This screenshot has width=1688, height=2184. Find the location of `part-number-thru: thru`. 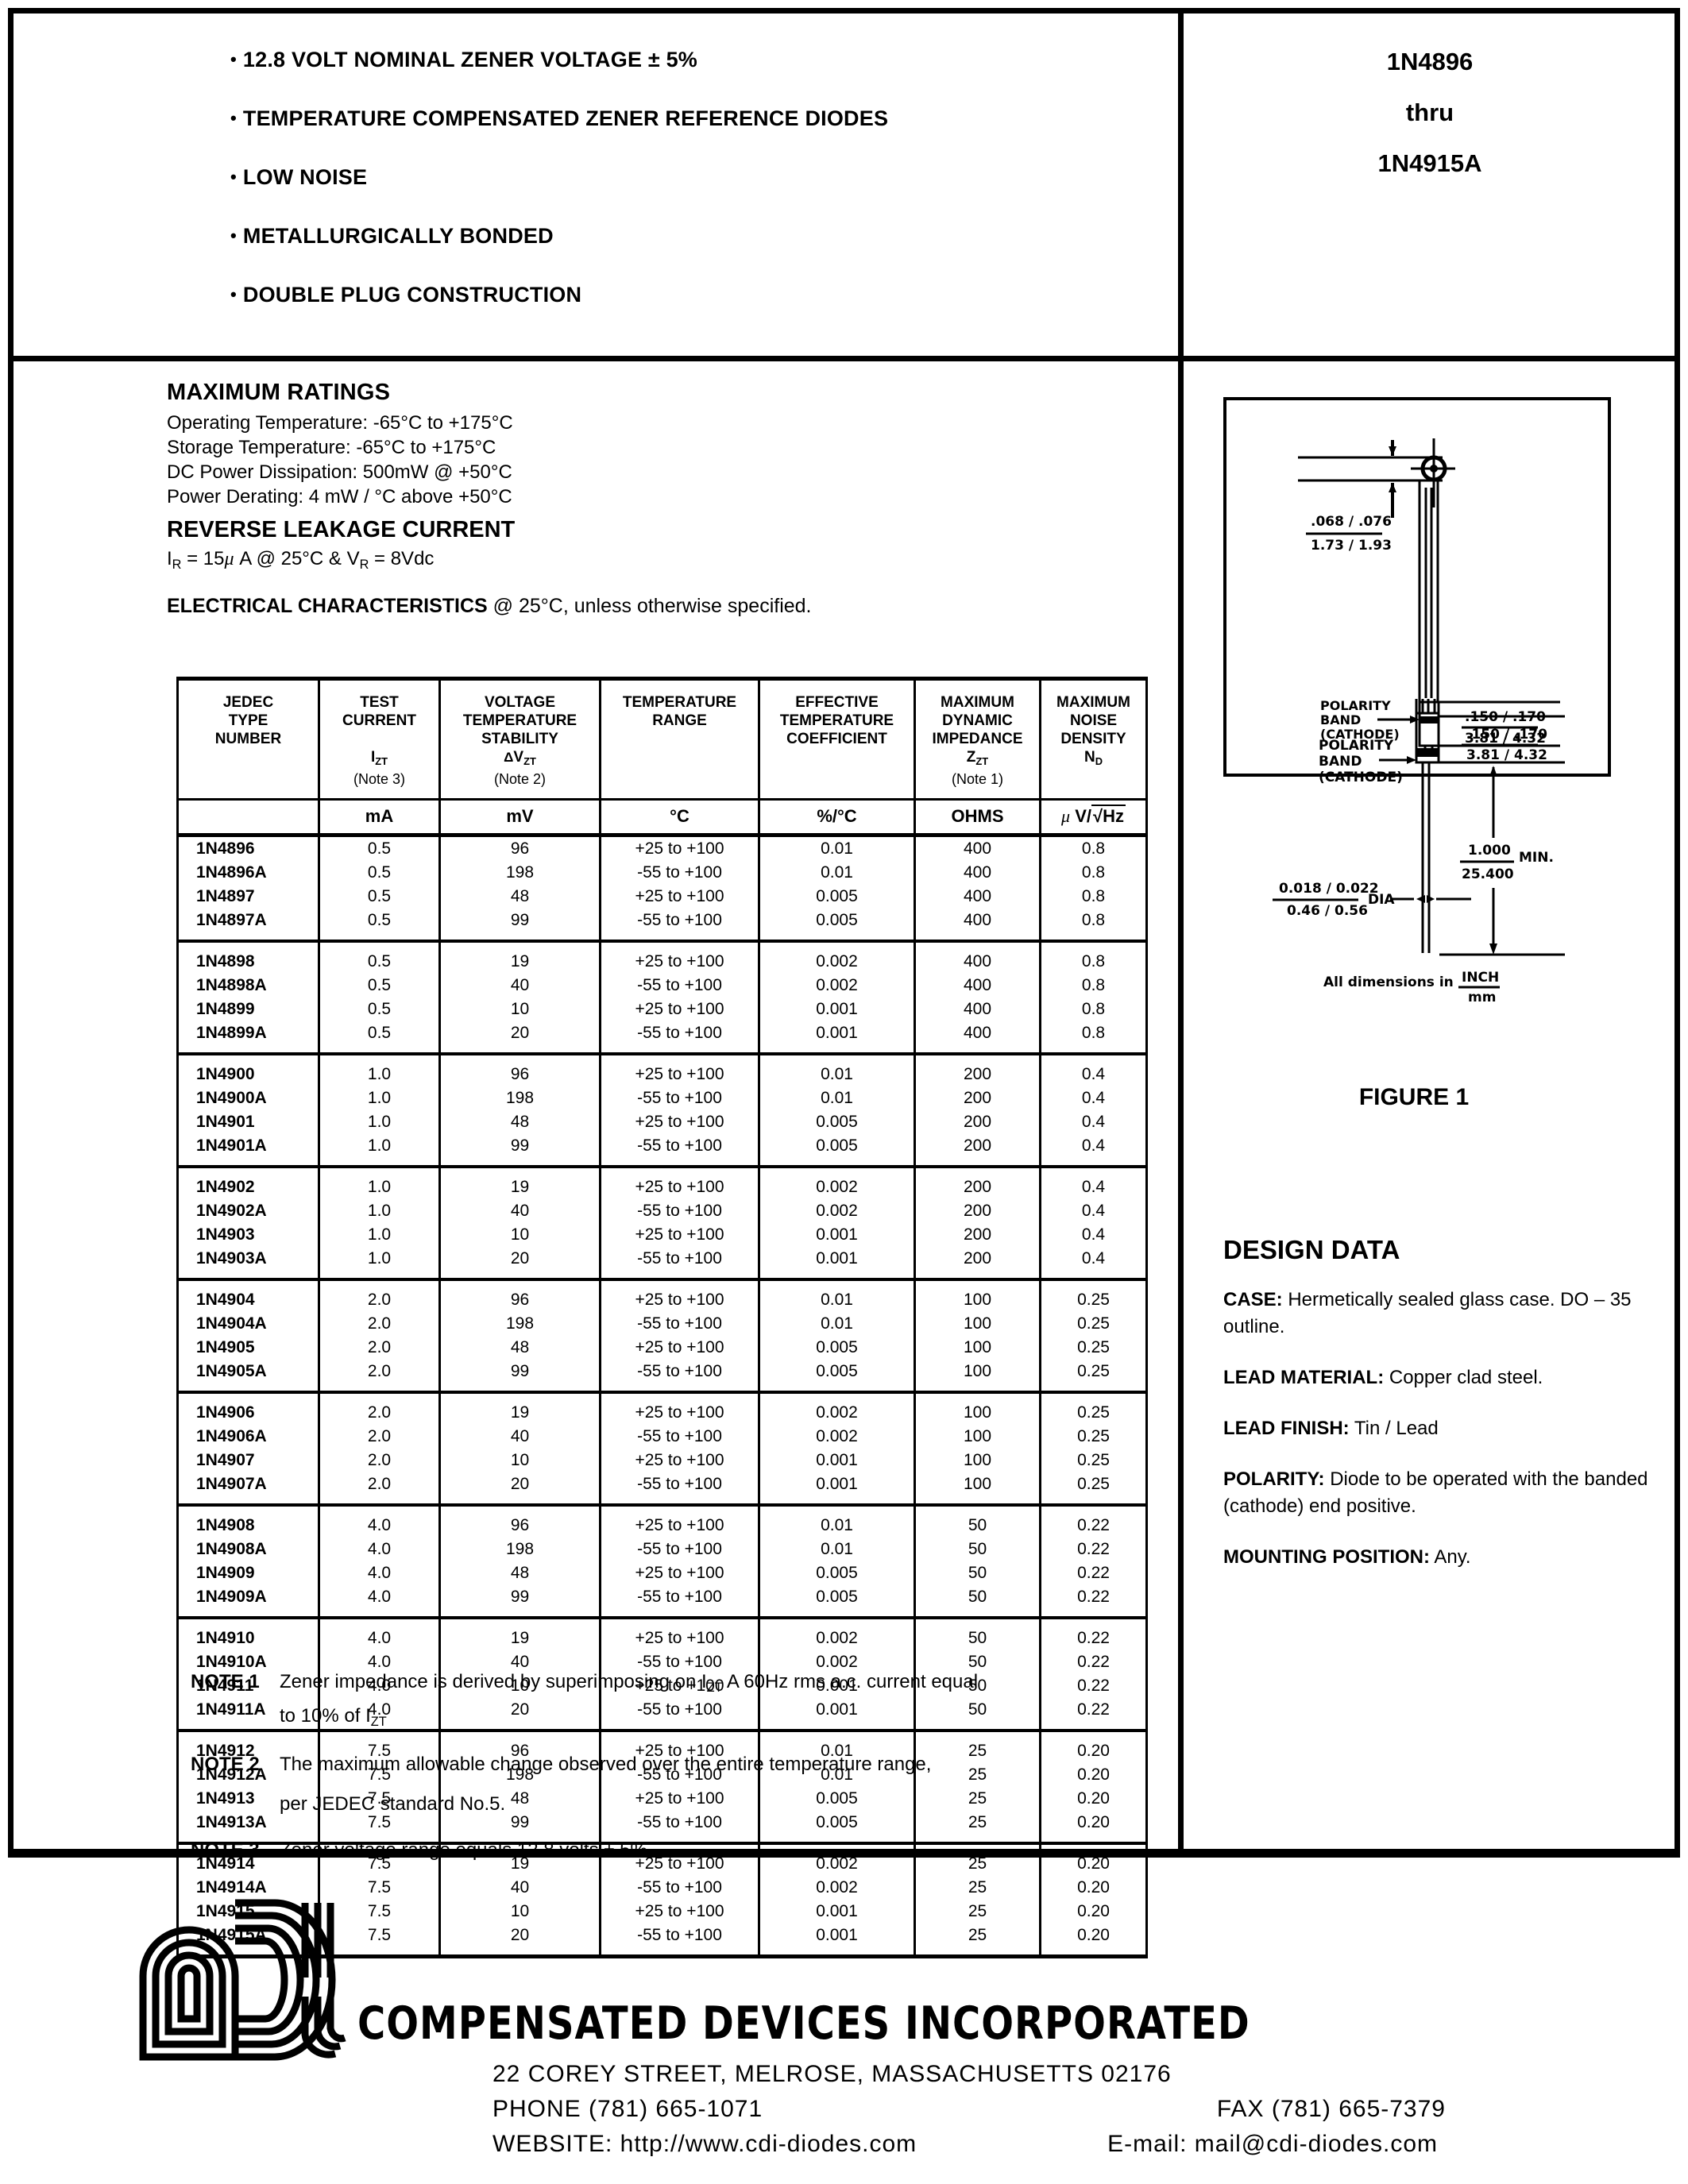

part-number-thru: thru is located at coordinates (1430, 112).